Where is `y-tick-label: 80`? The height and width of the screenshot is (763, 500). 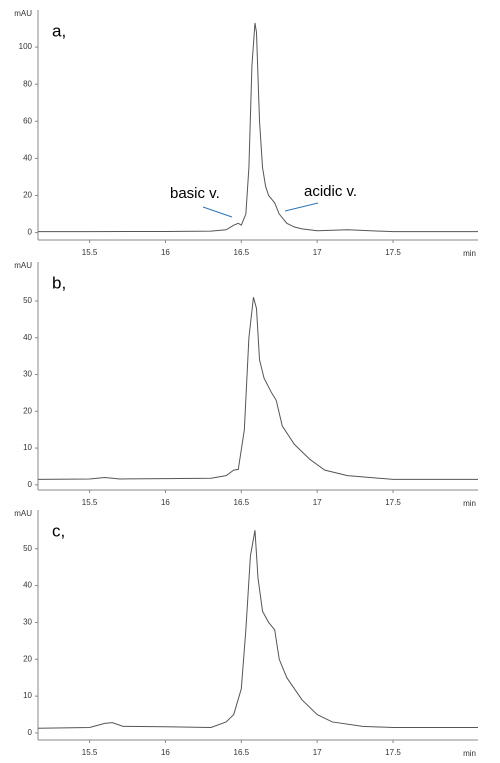
y-tick-label: 80 is located at coordinates (27, 83).